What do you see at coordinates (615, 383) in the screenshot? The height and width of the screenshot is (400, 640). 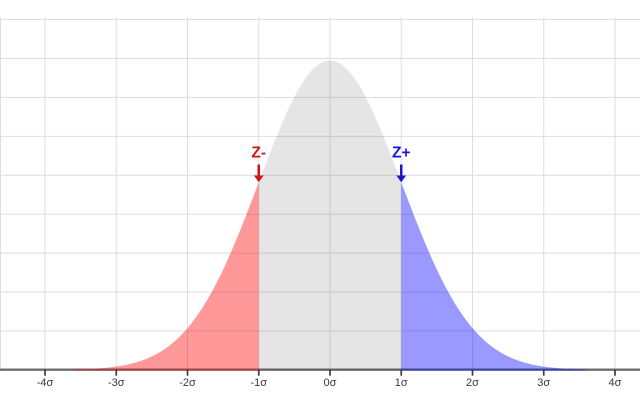 I see `svg-text: 4σ` at bounding box center [615, 383].